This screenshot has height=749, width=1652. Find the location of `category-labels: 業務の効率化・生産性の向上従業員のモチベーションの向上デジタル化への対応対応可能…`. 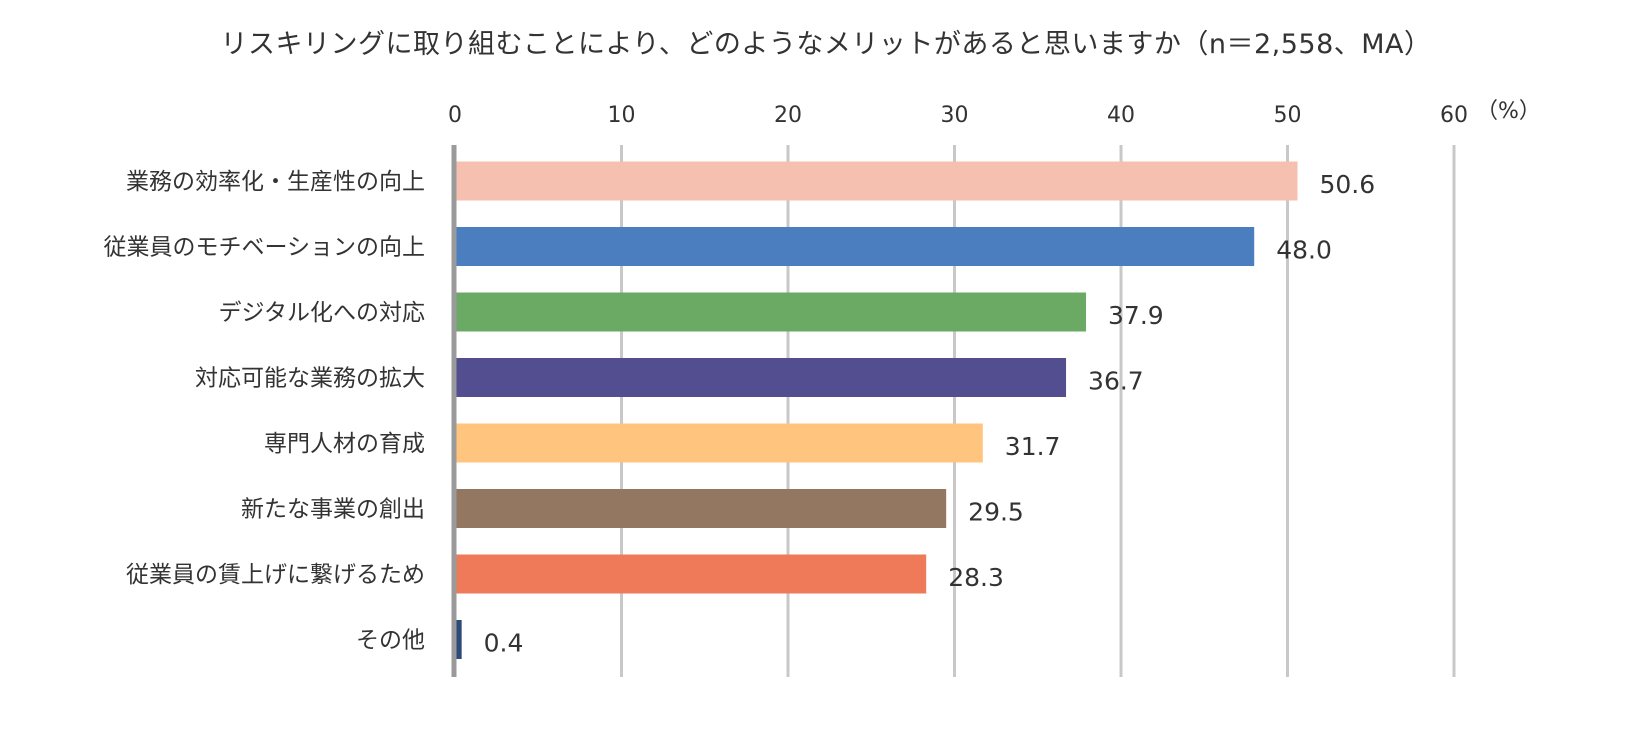

category-labels: 業務の効率化・生産性の向上従業員のモチベーションの向上デジタル化への対応対応可能… is located at coordinates (264, 411).